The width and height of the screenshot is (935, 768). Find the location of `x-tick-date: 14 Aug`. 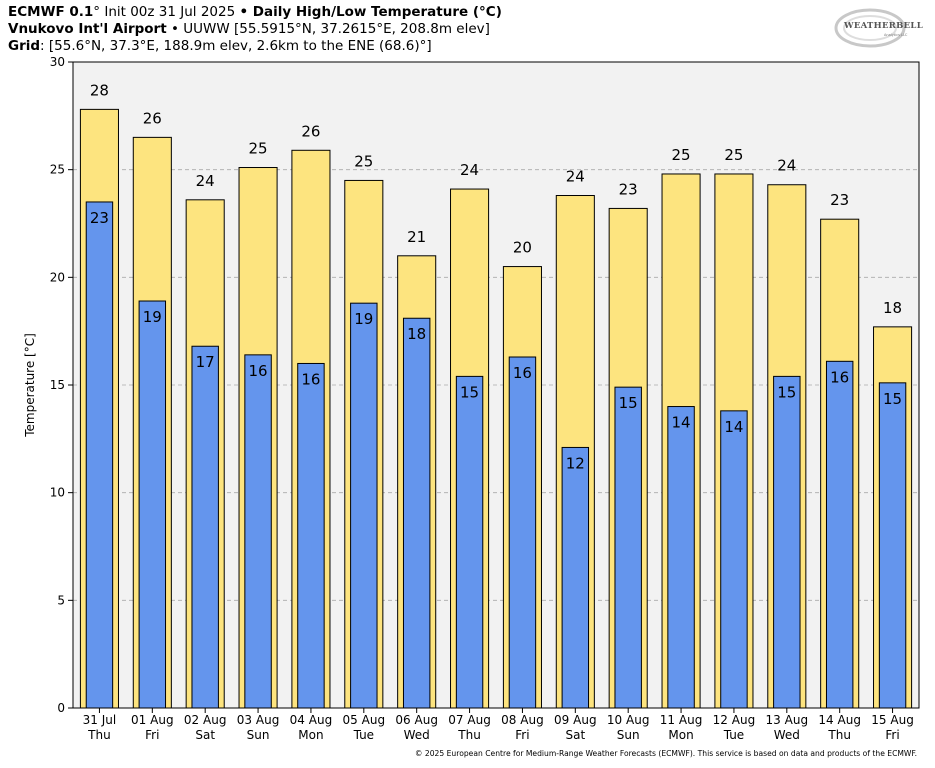

x-tick-date: 14 Aug is located at coordinates (839, 720).